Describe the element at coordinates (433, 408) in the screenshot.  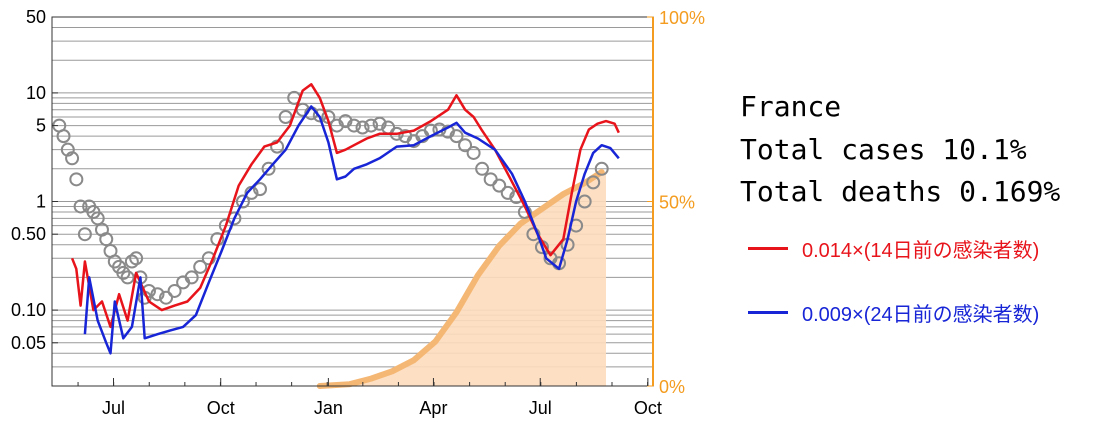
I see `x-tick-label: Apr` at that location.